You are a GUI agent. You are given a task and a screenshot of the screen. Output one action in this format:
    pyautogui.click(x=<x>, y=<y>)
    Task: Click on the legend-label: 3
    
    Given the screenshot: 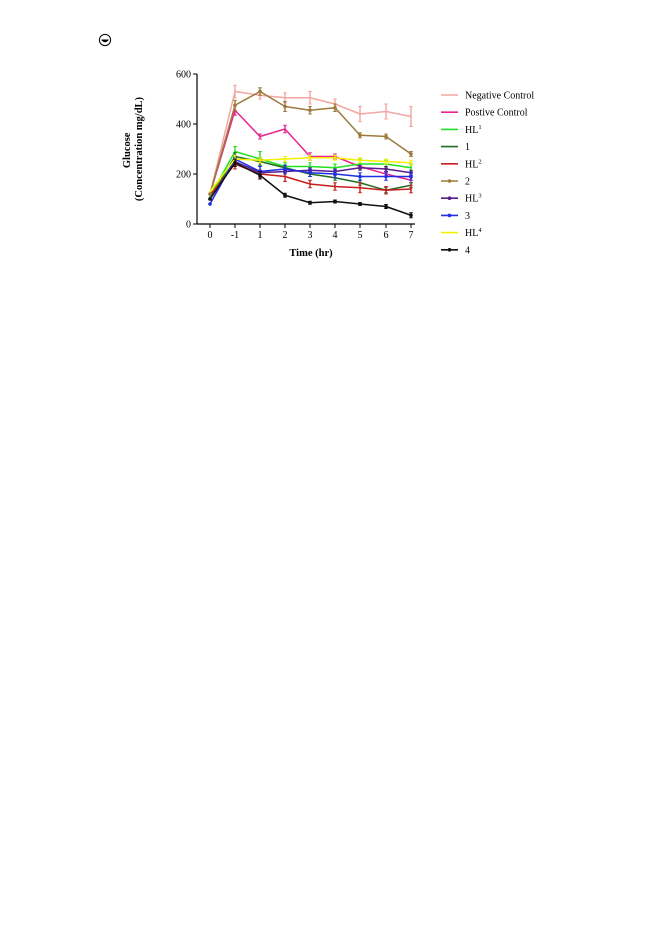 What is the action you would take?
    pyautogui.click(x=467, y=216)
    